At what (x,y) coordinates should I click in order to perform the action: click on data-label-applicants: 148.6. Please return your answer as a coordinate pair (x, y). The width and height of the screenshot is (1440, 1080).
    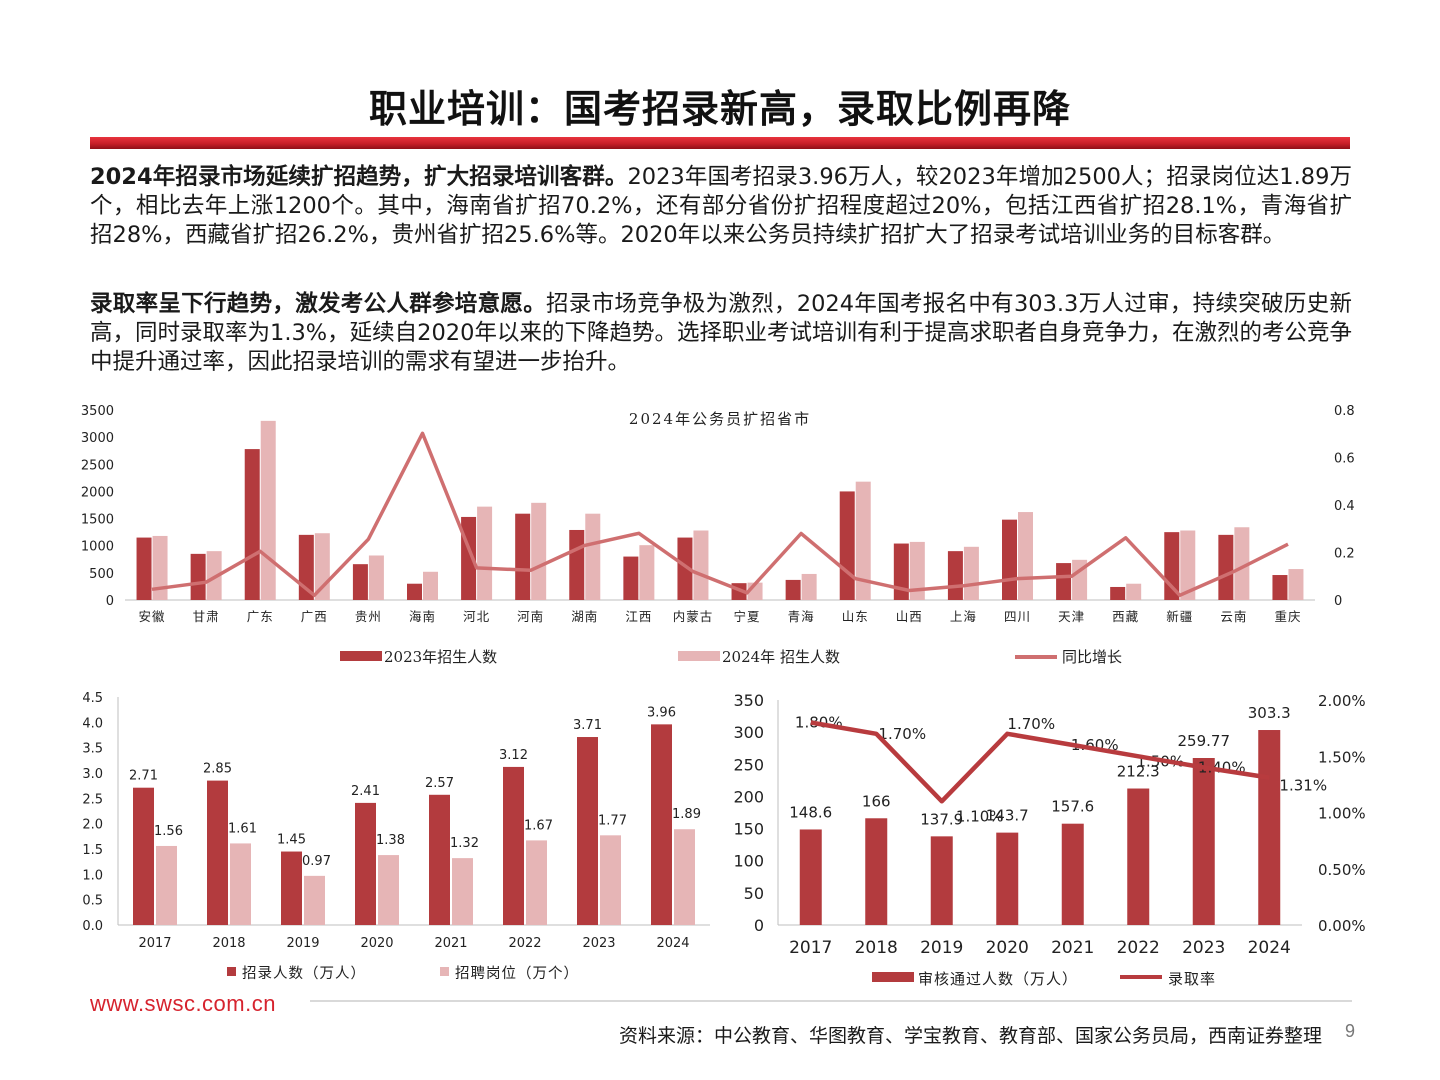
    Looking at the image, I should click on (810, 812).